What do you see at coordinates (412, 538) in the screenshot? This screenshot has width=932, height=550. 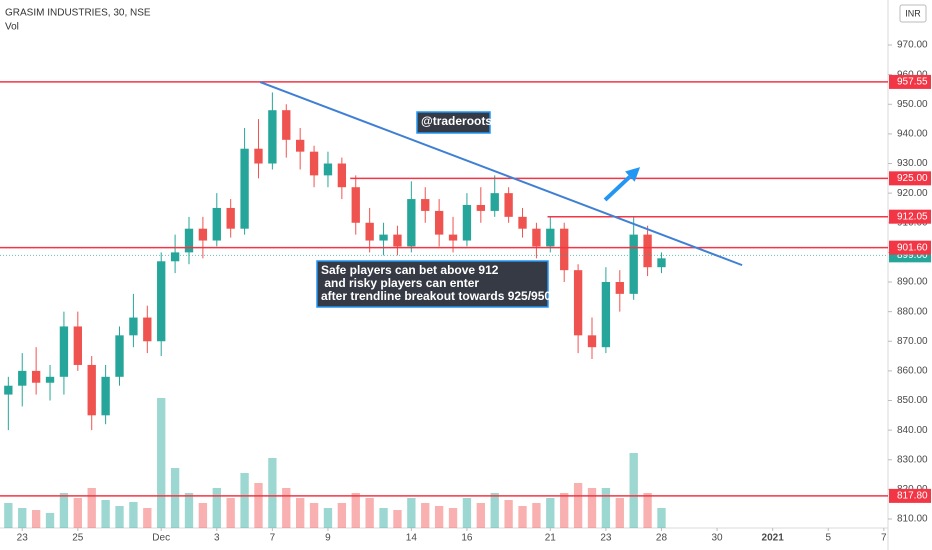 I see `x-tick-label: 14` at bounding box center [412, 538].